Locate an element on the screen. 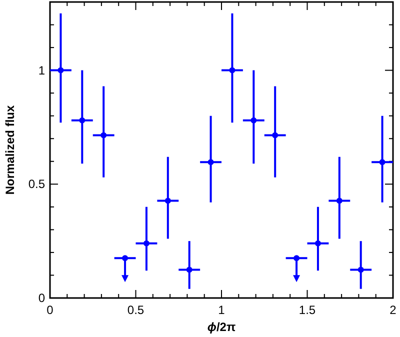 The height and width of the screenshot is (337, 400). x-tick-label: 1 is located at coordinates (222, 310).